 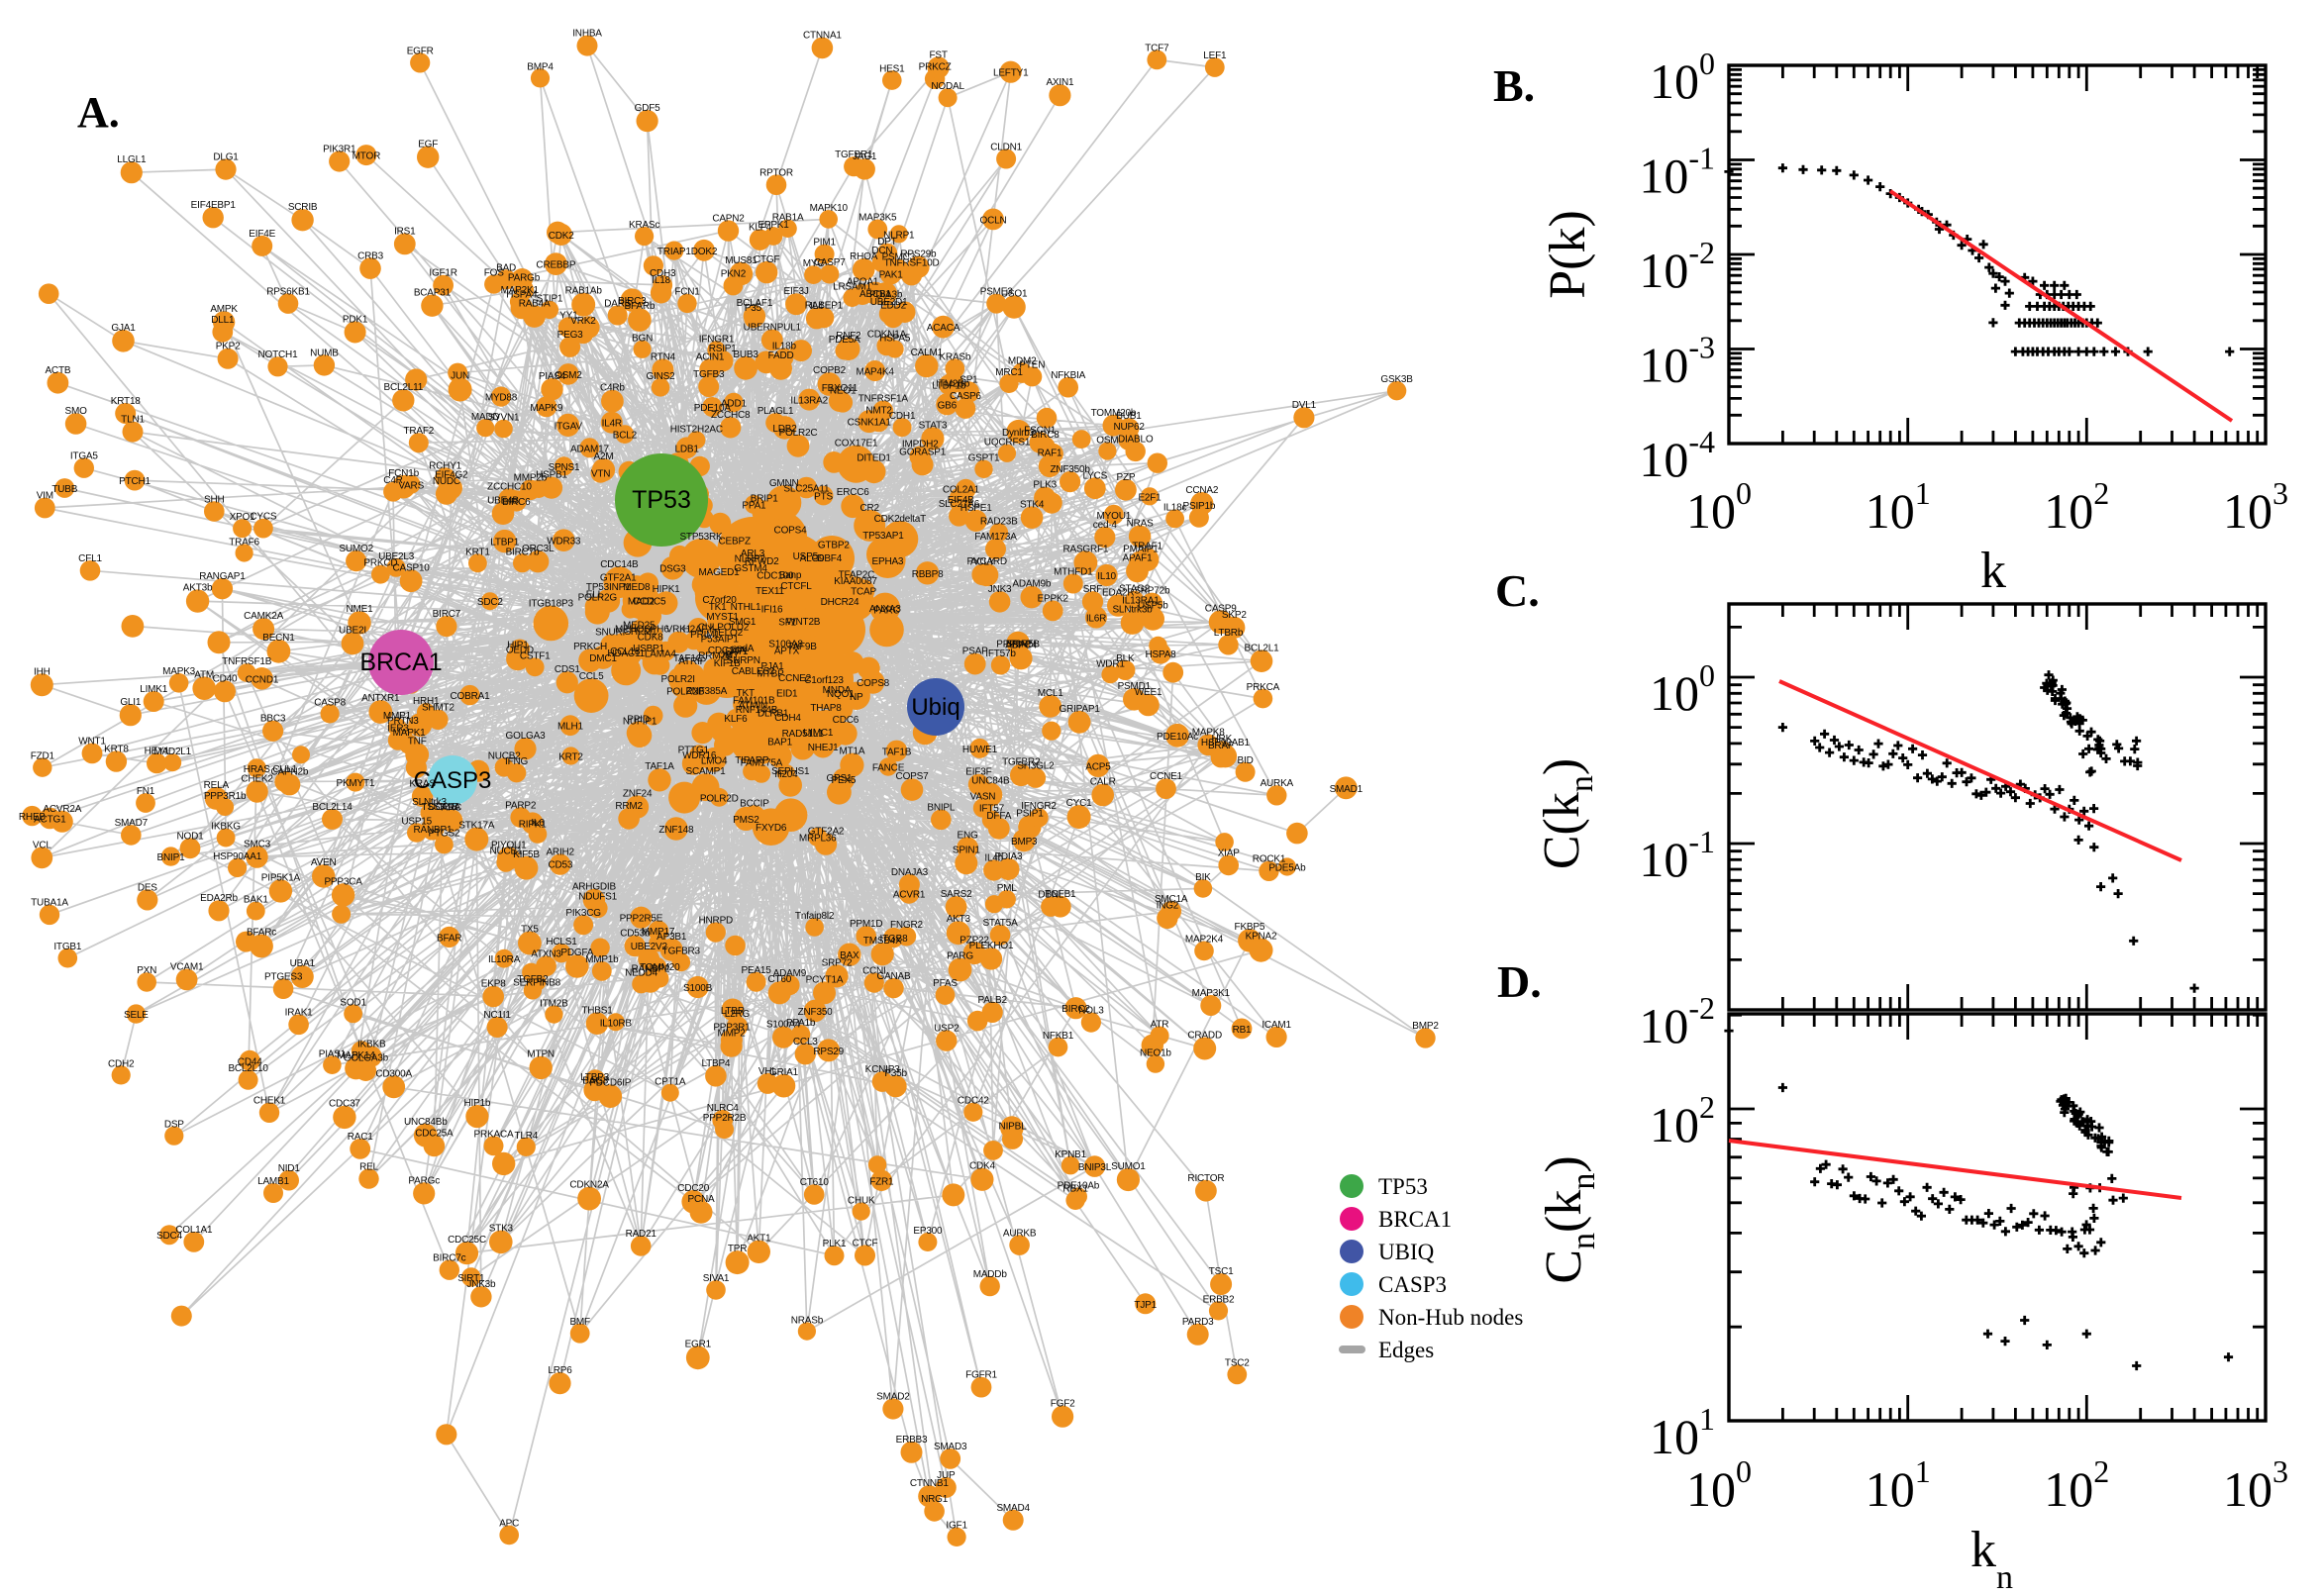 I want to click on svg-text: EIF4B, so click(x=961, y=500).